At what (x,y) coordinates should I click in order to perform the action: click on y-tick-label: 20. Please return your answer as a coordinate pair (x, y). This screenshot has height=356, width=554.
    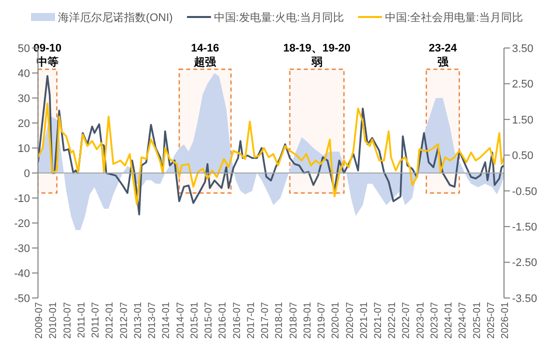
    Looking at the image, I should click on (24, 124).